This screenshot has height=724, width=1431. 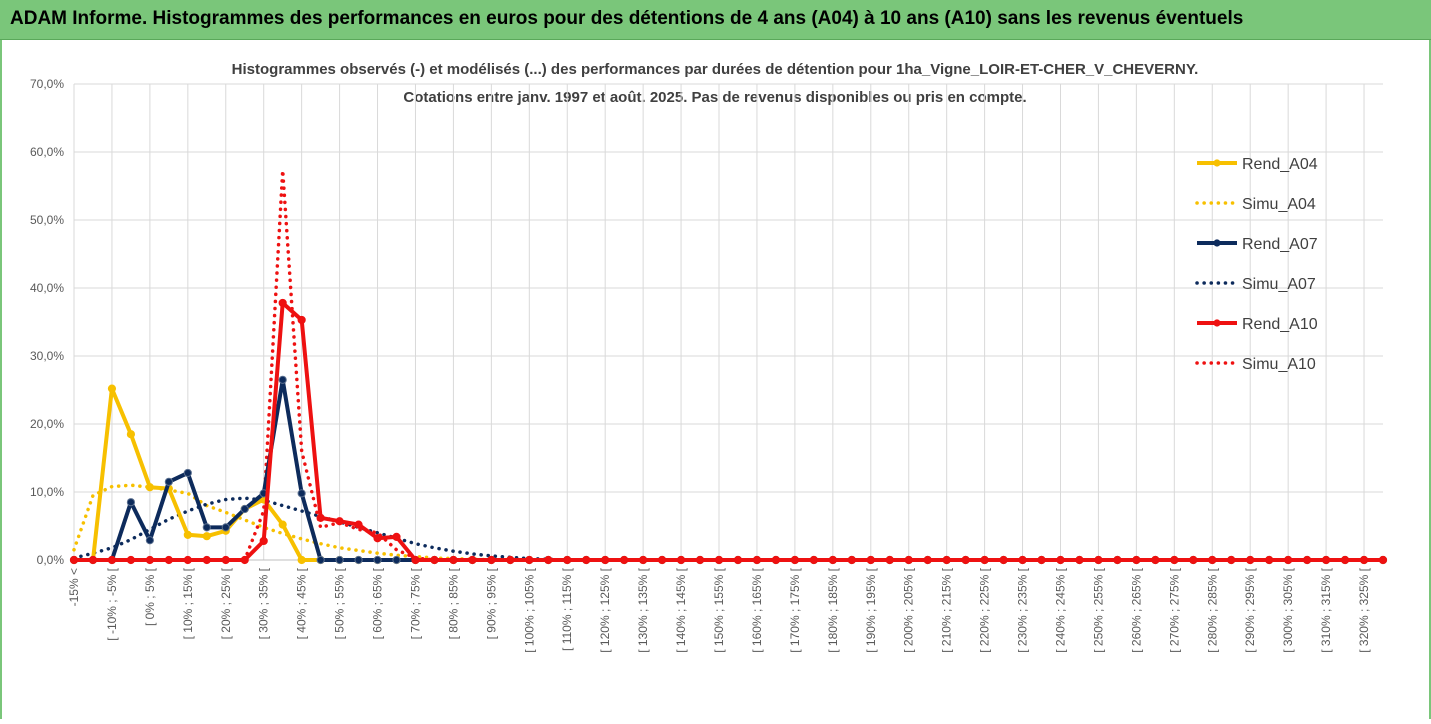 What do you see at coordinates (188, 603) in the screenshot?
I see `x-tick-label: [ 10% ; 15% [` at bounding box center [188, 603].